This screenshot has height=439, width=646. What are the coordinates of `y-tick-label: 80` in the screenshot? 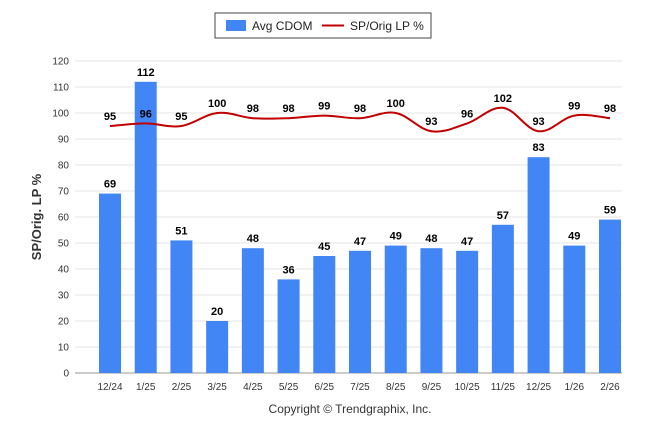 It's located at (64, 166).